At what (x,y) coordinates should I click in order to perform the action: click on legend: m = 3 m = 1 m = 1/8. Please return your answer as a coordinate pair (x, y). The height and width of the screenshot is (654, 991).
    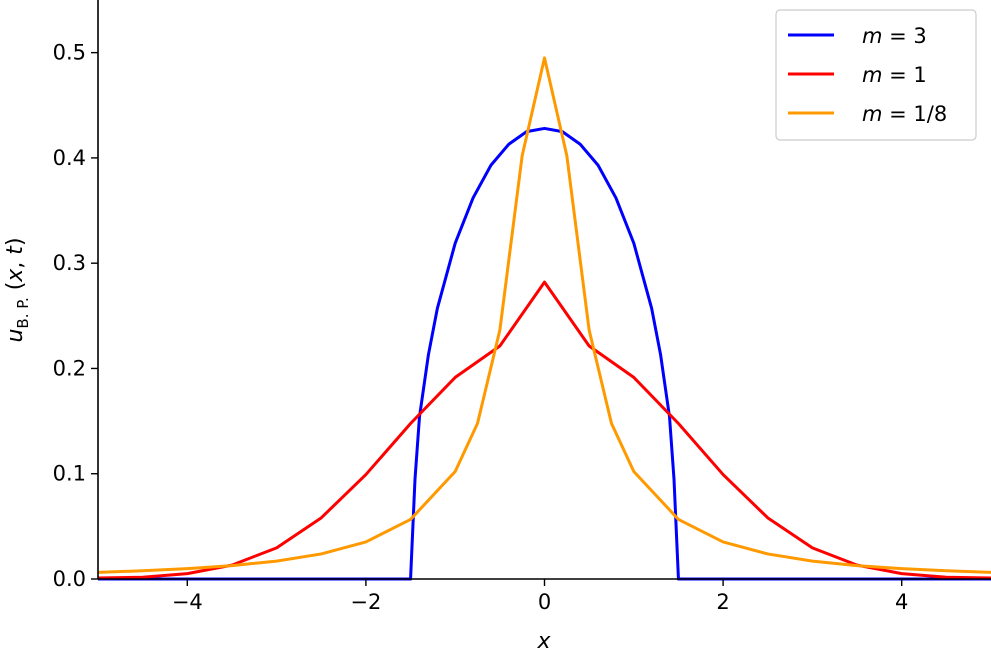
    Looking at the image, I should click on (876, 75).